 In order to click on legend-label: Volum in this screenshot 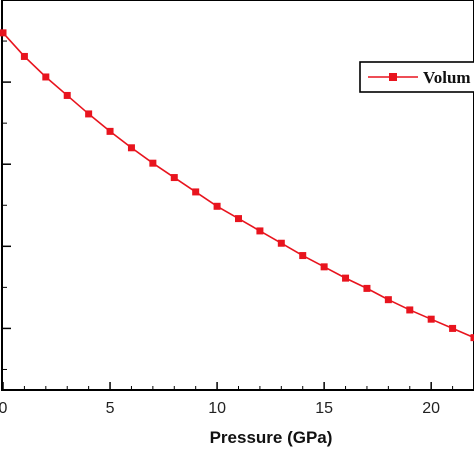, I will do `click(447, 77)`.